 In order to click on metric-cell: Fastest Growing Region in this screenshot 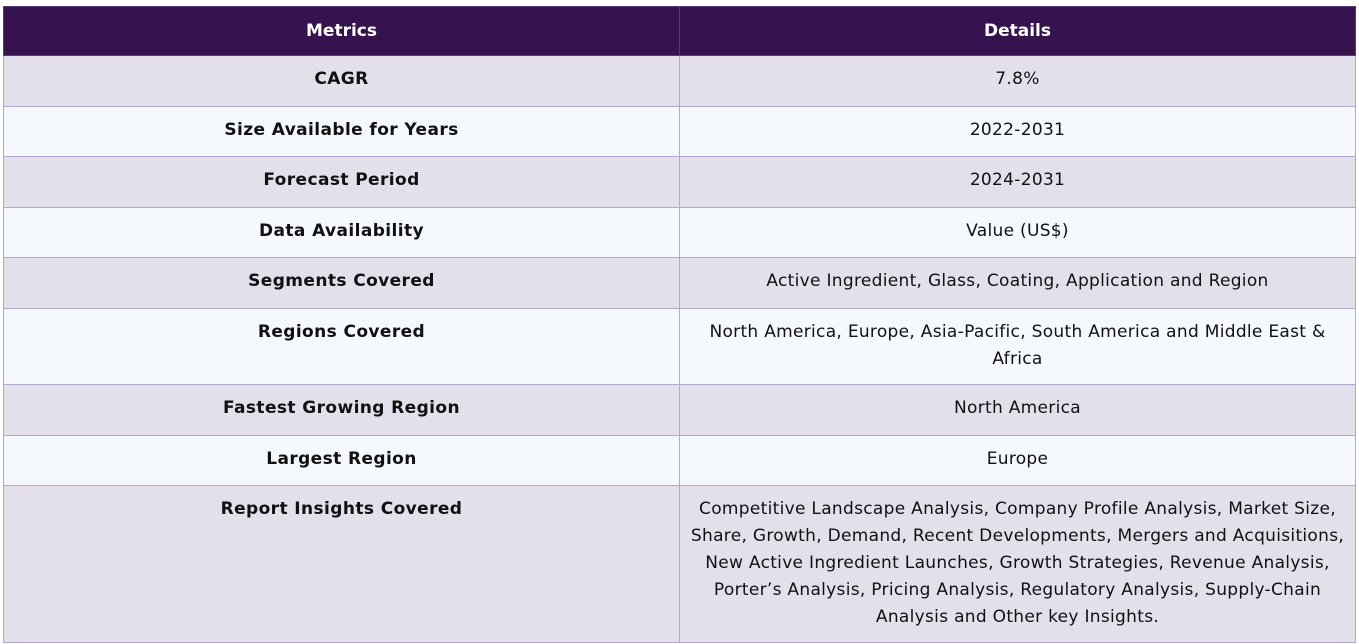, I will do `click(341, 410)`.